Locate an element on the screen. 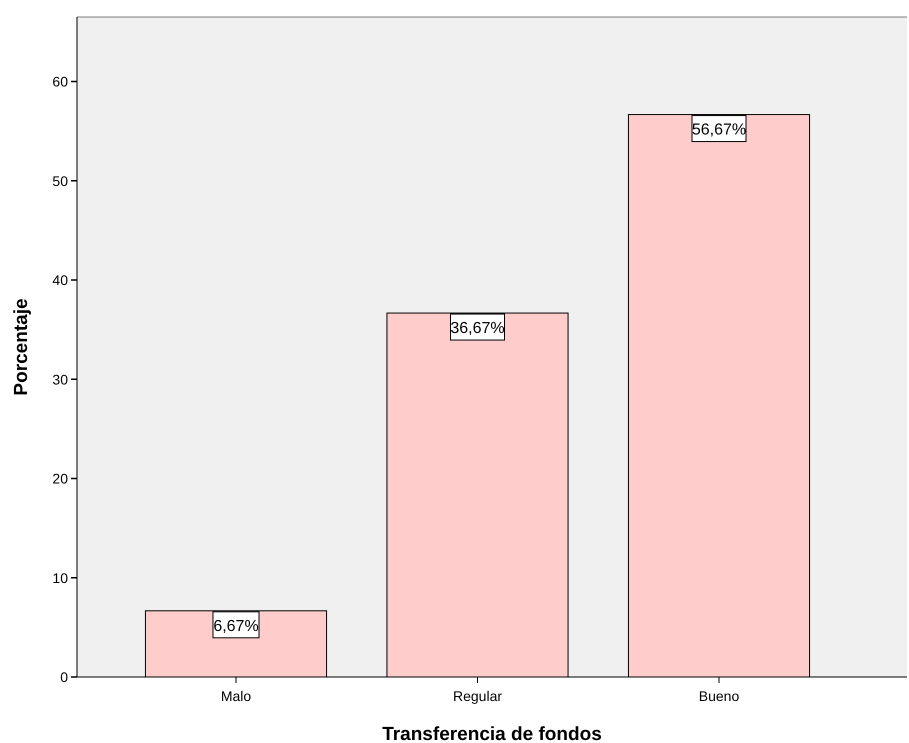 This screenshot has width=909, height=743. y-tick-label: 0 is located at coordinates (64, 677).